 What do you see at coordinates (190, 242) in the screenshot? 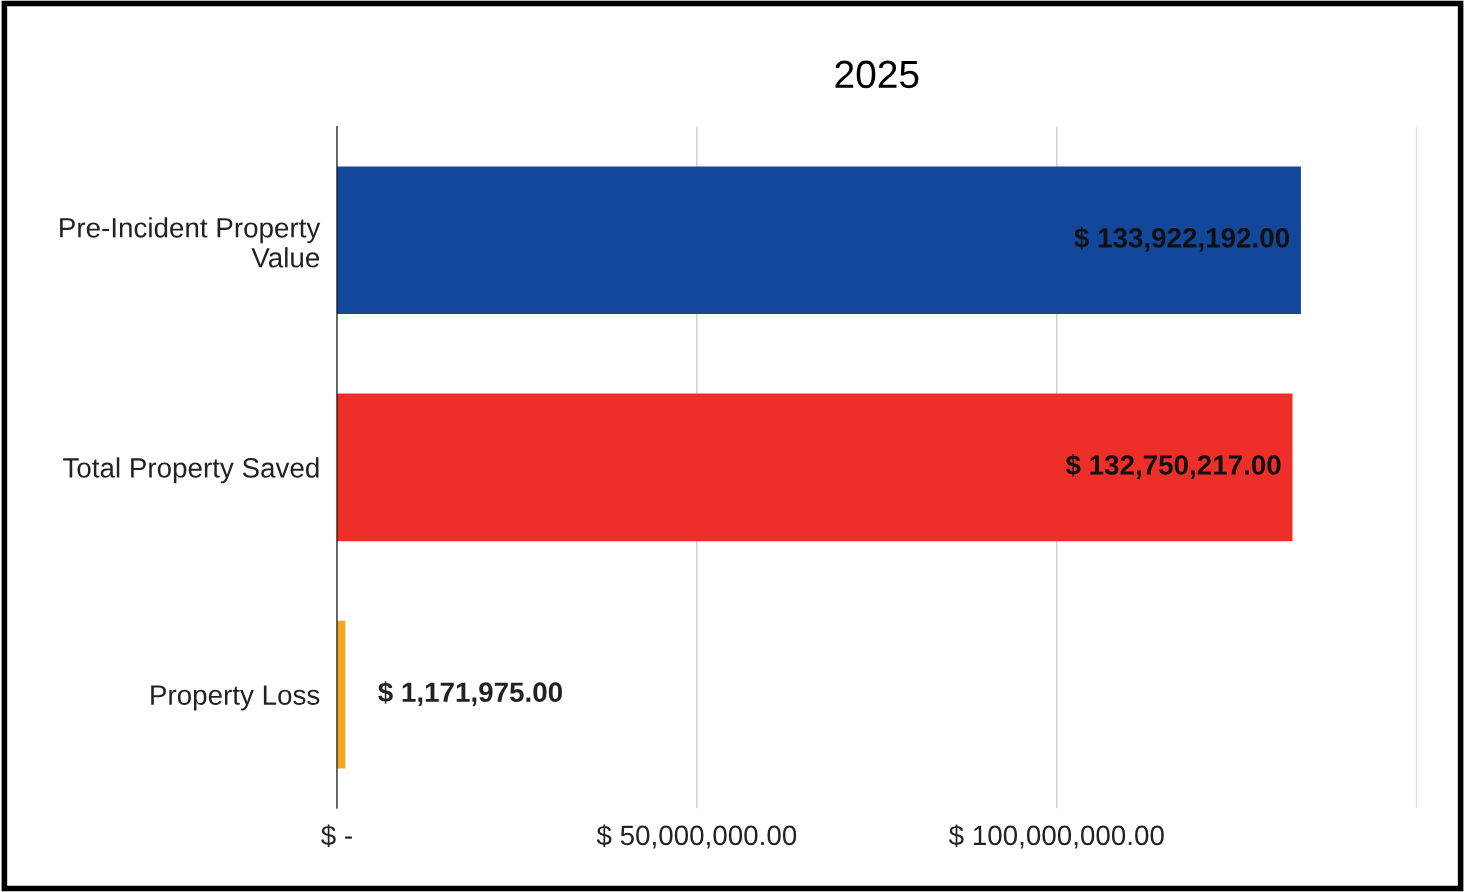
I see `y-tick-label: Pre-Incident Property Value` at bounding box center [190, 242].